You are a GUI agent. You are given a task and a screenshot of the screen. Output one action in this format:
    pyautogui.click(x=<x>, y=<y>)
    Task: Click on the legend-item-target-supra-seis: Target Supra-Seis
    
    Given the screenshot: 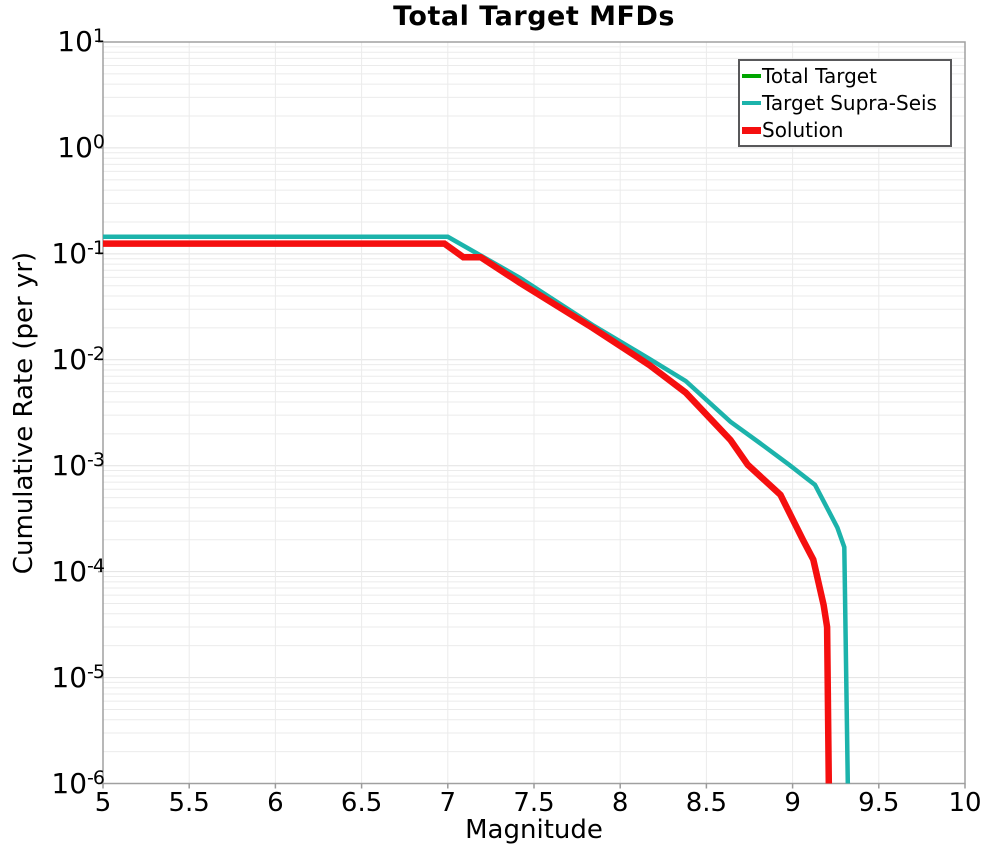 What is the action you would take?
    pyautogui.click(x=845, y=103)
    